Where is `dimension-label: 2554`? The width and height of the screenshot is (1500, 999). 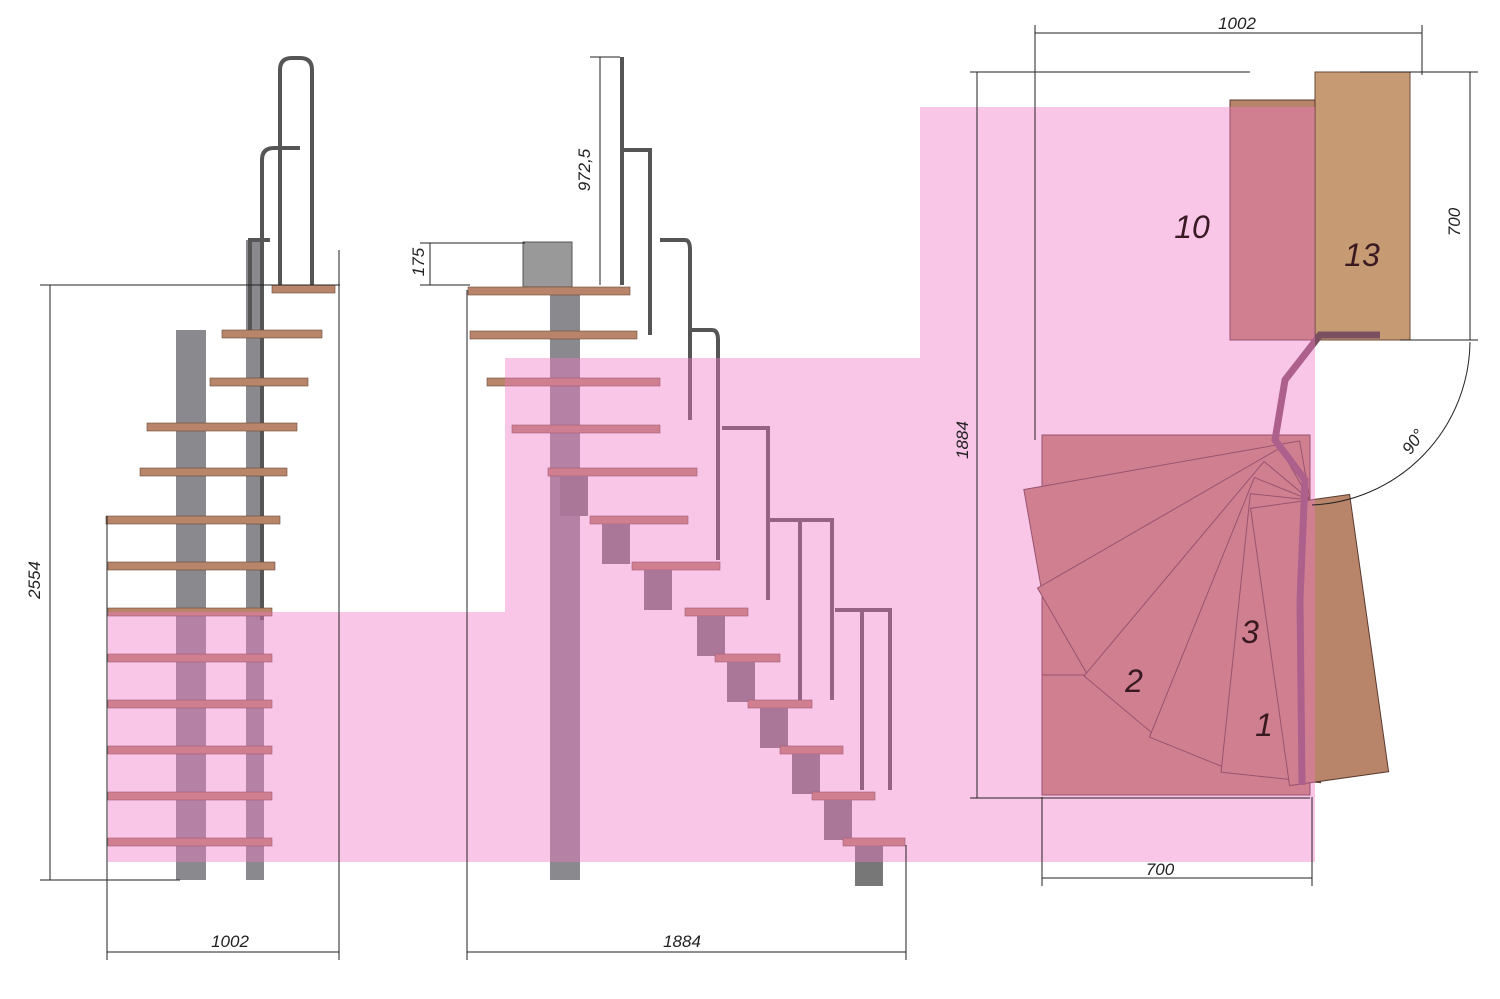
dimension-label: 2554 is located at coordinates (34, 580).